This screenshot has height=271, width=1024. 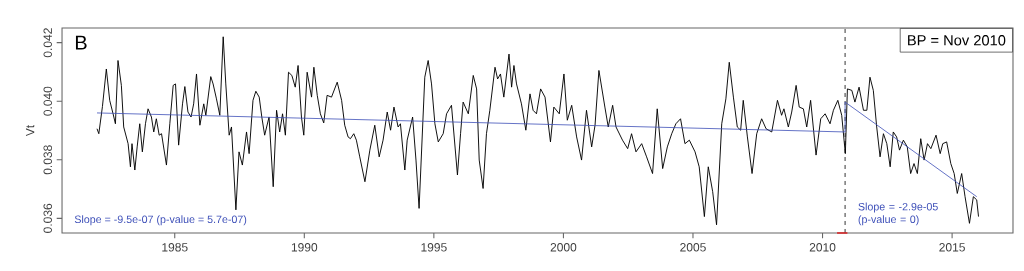 What do you see at coordinates (30, 130) in the screenshot?
I see `y-axis-title: Vt` at bounding box center [30, 130].